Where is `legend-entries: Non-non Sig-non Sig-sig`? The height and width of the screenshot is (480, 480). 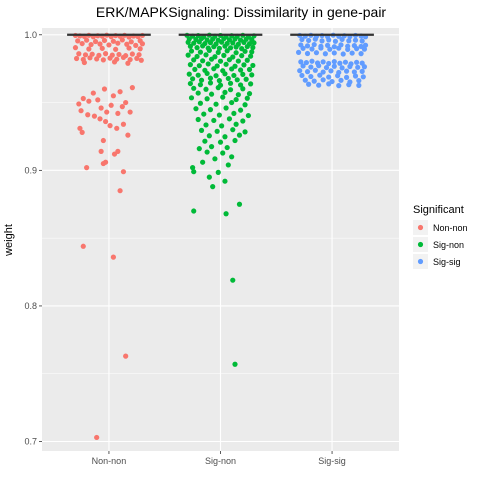
legend-entries: Non-non Sig-non Sig-sig is located at coordinates (440, 244).